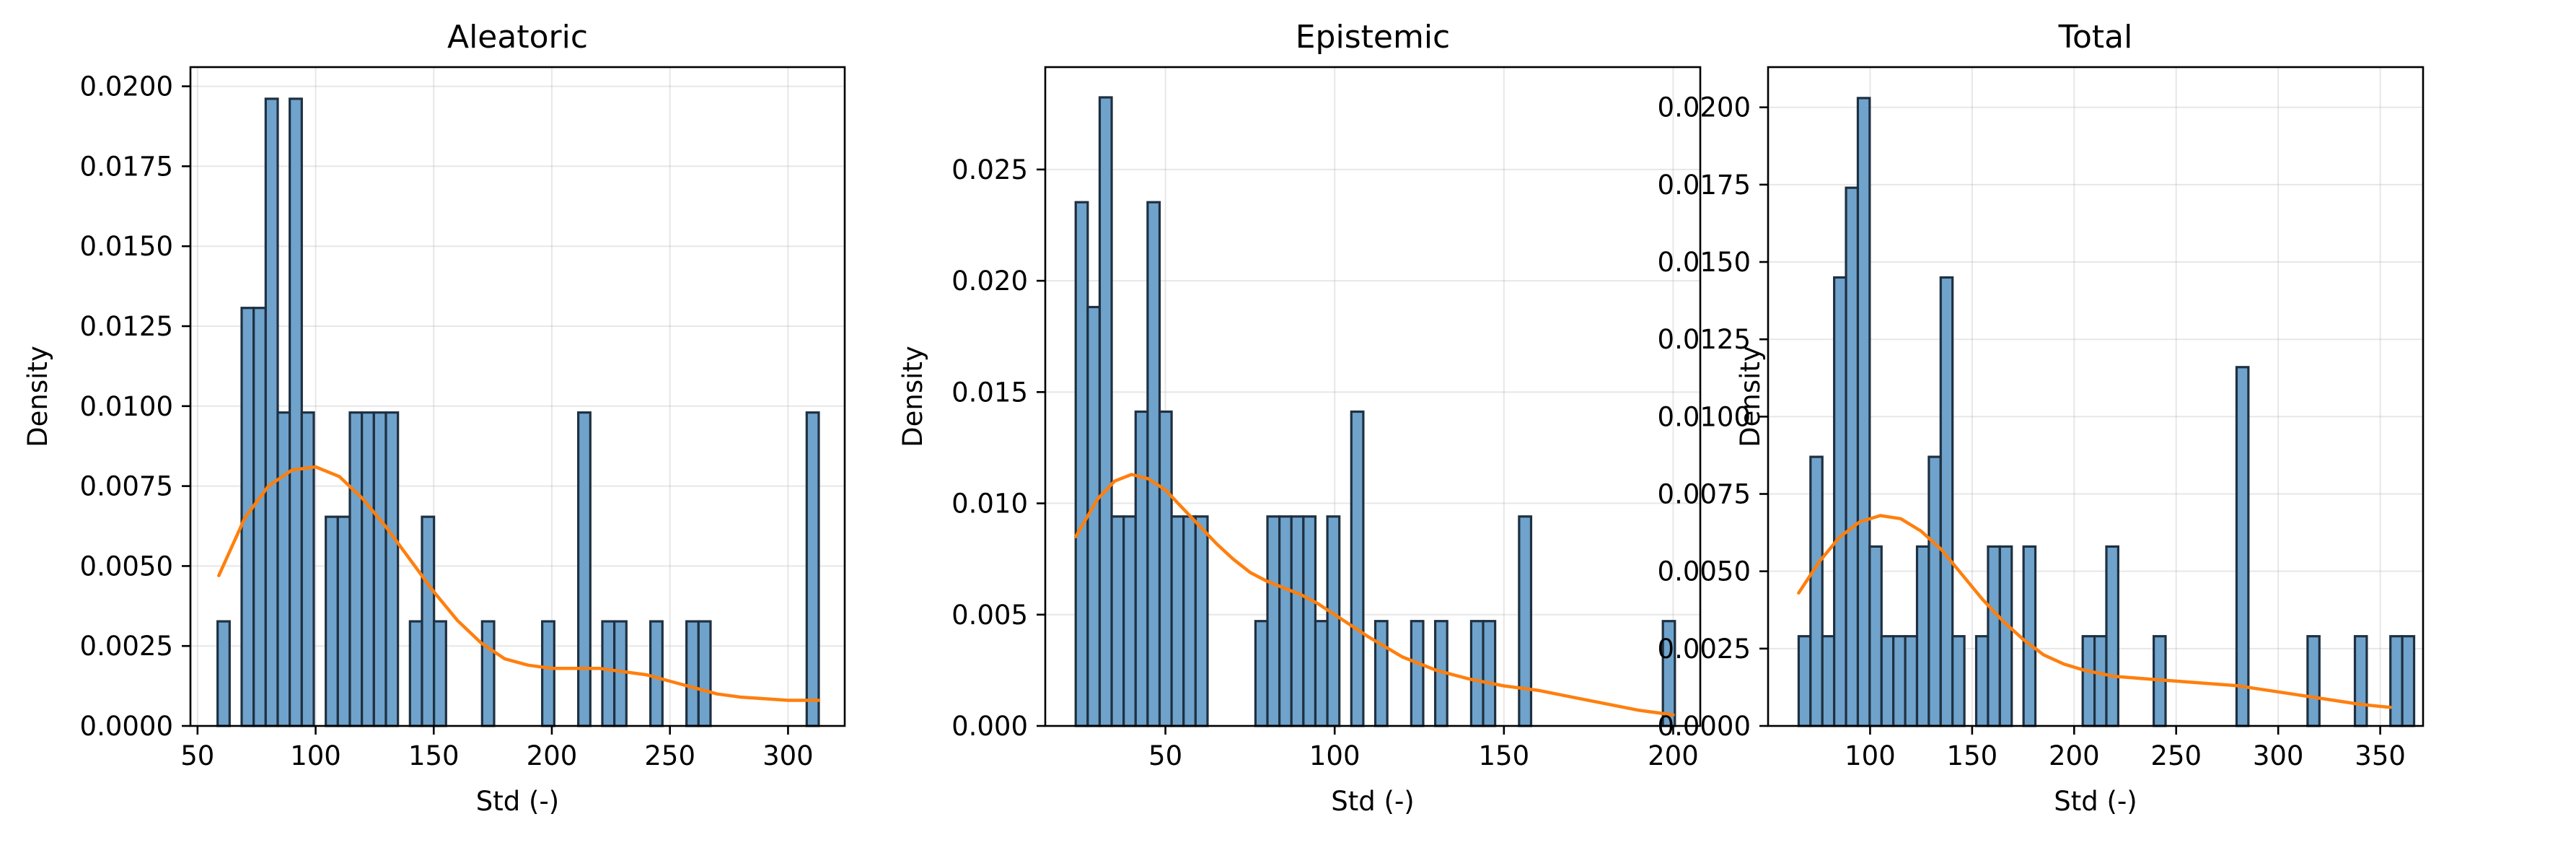 Image resolution: width=2576 pixels, height=845 pixels. I want to click on y-tick-label: 0.015, so click(989, 392).